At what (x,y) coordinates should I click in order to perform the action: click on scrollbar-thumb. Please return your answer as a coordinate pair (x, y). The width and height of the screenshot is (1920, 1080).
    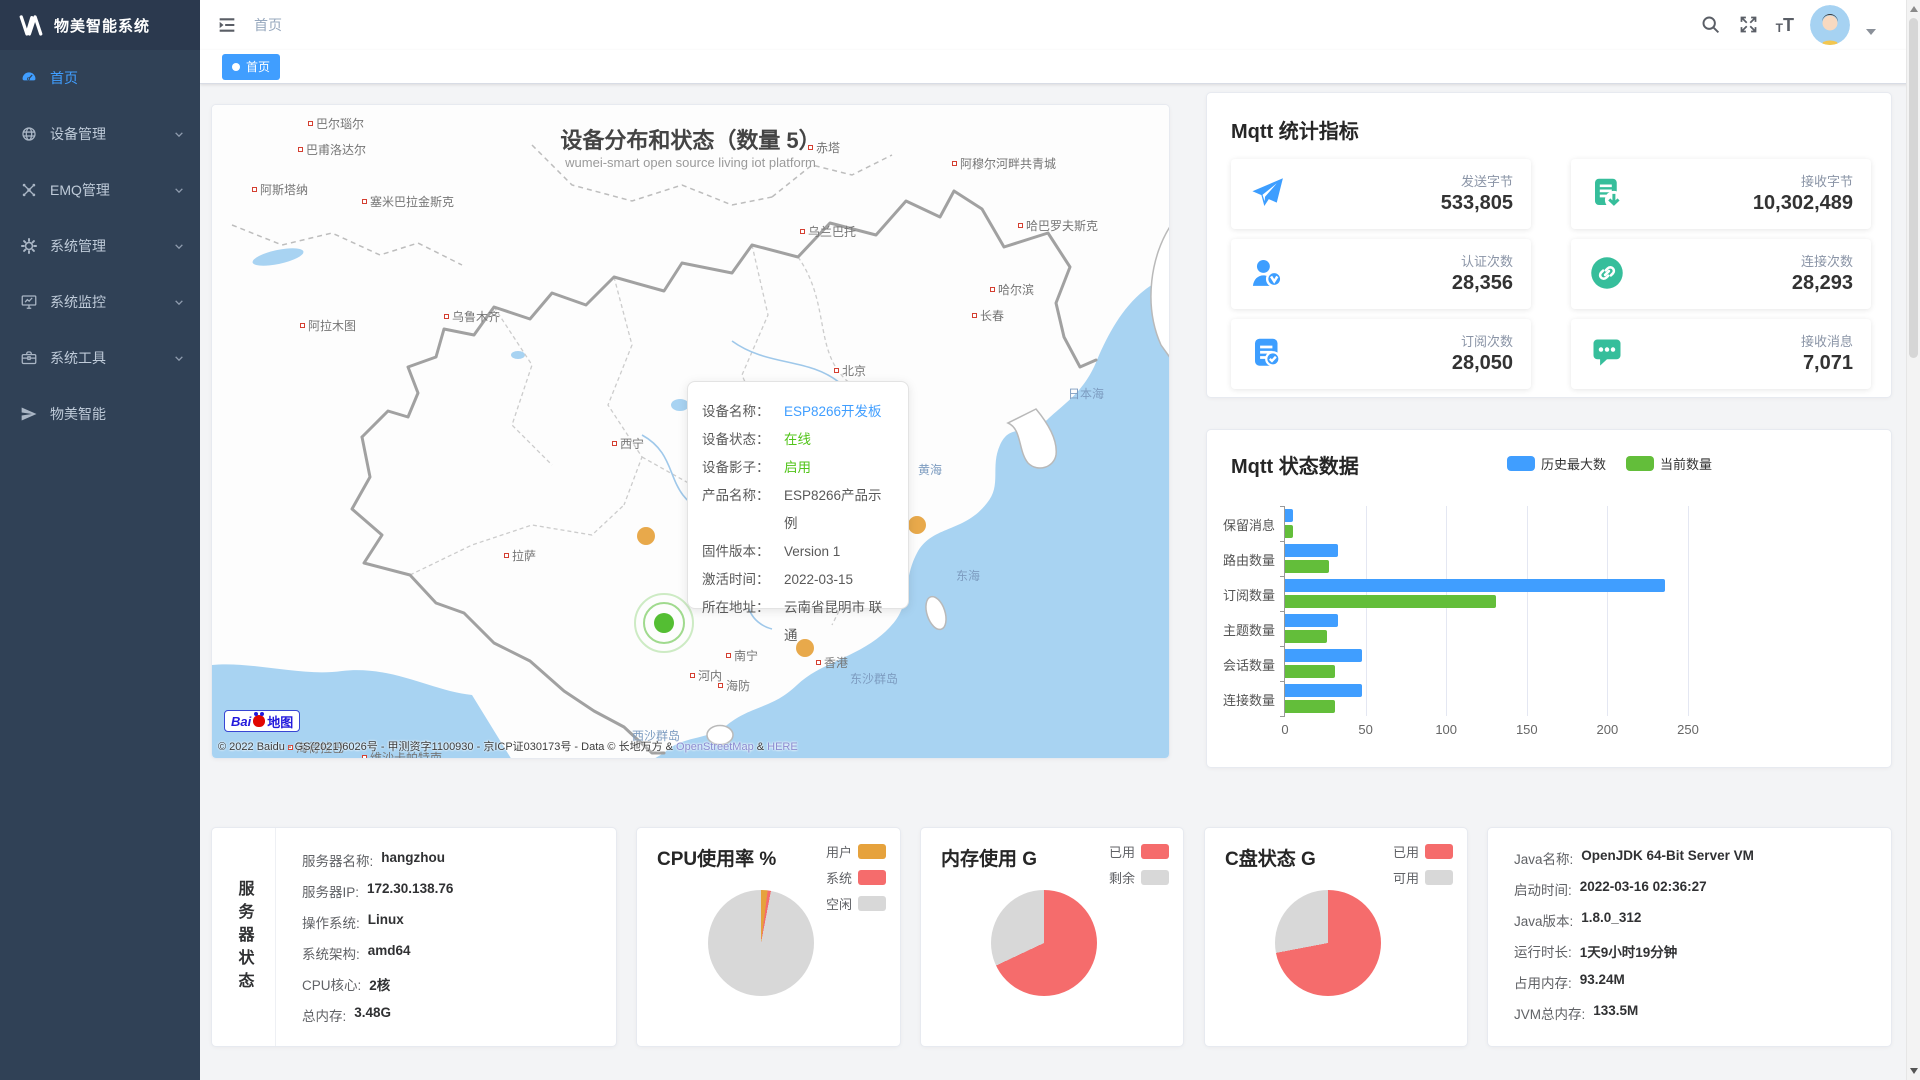
    Looking at the image, I should click on (1913, 188).